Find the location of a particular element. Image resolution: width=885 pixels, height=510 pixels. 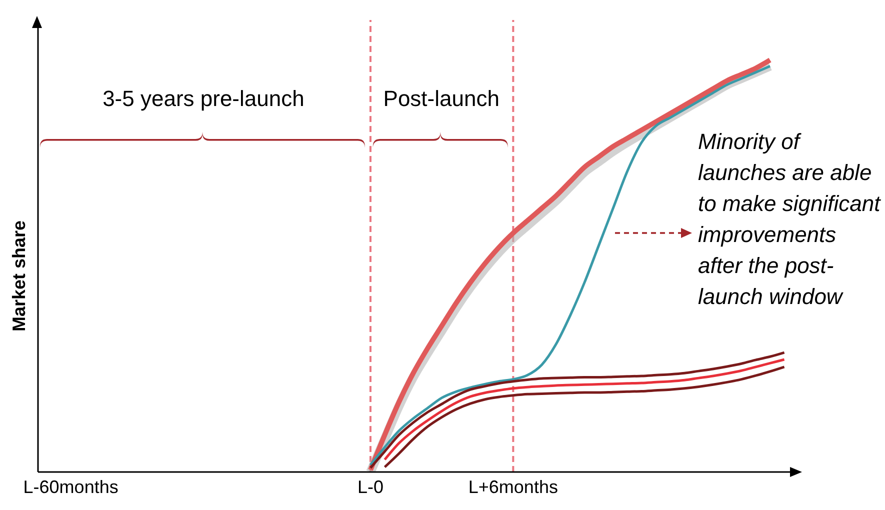

x-tick-label: L-60months is located at coordinates (70, 486).